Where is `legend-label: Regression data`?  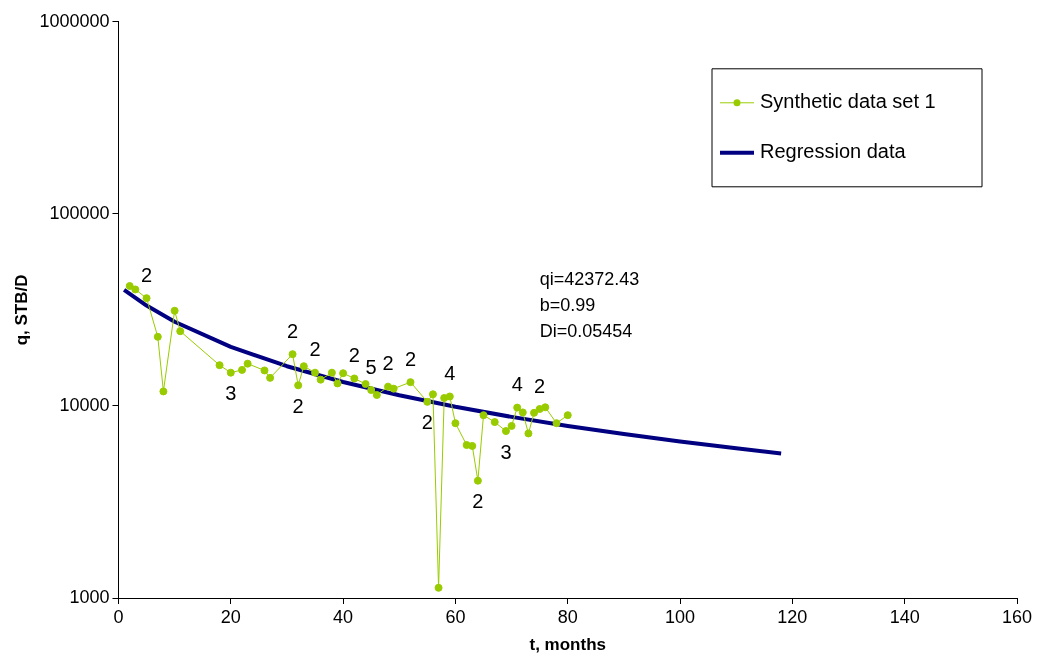 legend-label: Regression data is located at coordinates (833, 151).